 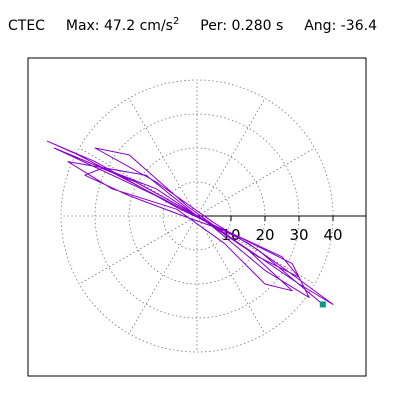 I want to click on radial-tick-label-3: 30, so click(x=298, y=235).